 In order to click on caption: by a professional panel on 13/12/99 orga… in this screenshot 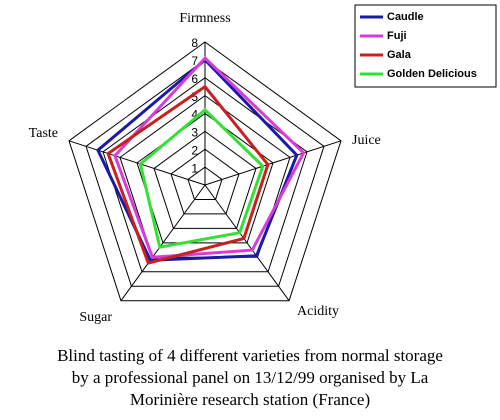, I will do `click(250, 377)`.